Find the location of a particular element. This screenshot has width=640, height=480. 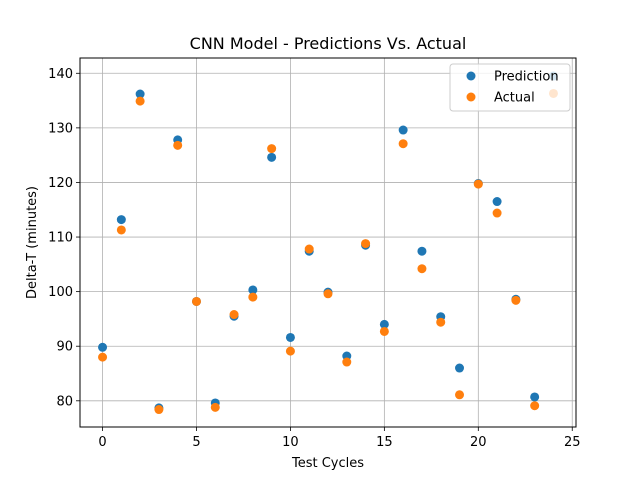

x-tick-label: 10 is located at coordinates (290, 442).